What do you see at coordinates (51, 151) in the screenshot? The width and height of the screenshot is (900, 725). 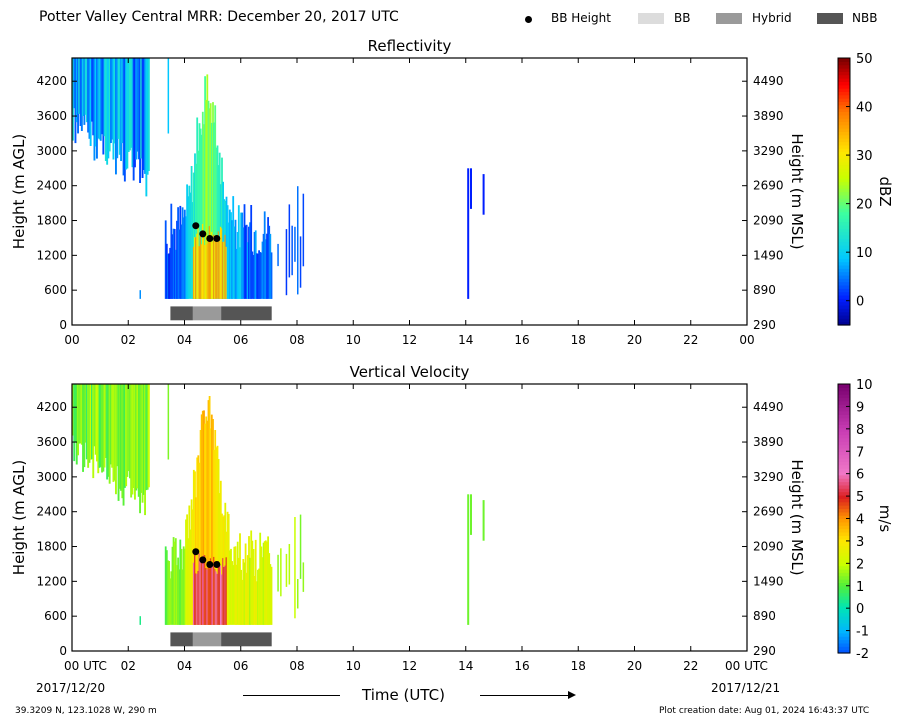 I see `y-tick-label: 3000` at bounding box center [51, 151].